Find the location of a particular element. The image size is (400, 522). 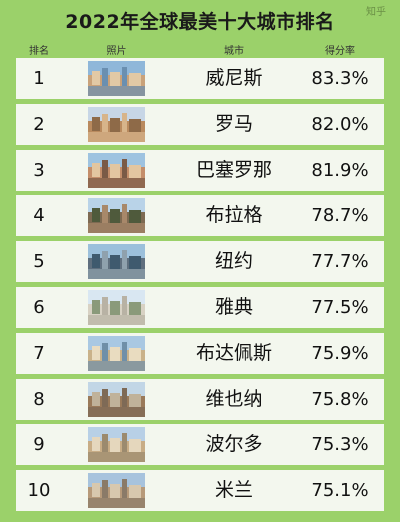

header-photo: 照片 is located at coordinates (116, 51).